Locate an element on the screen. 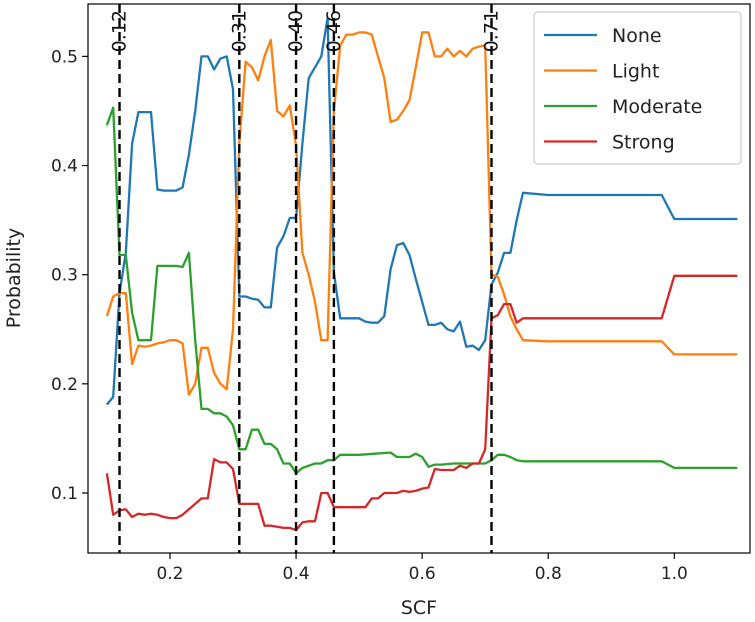 This screenshot has height=622, width=755. y-tick-label: 0.2 is located at coordinates (64, 385).